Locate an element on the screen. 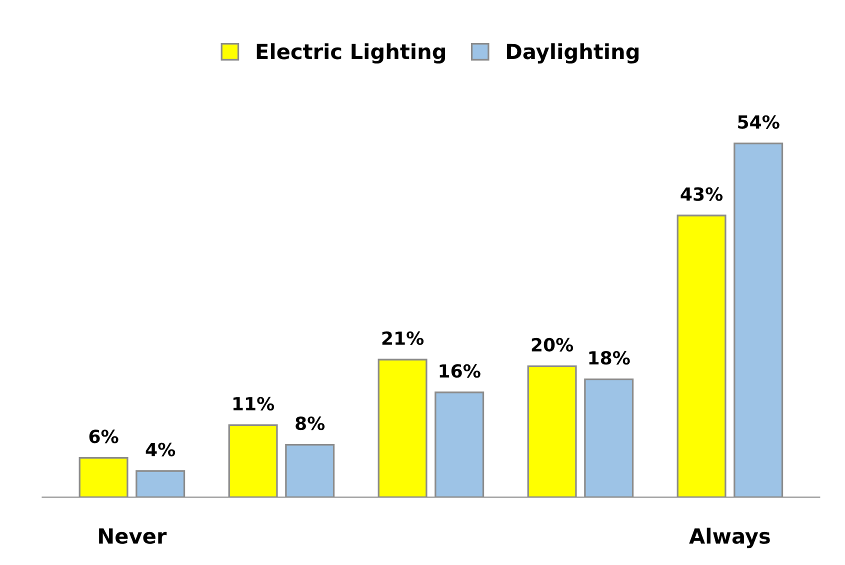 This screenshot has height=565, width=845. data-label: 20% is located at coordinates (553, 345).